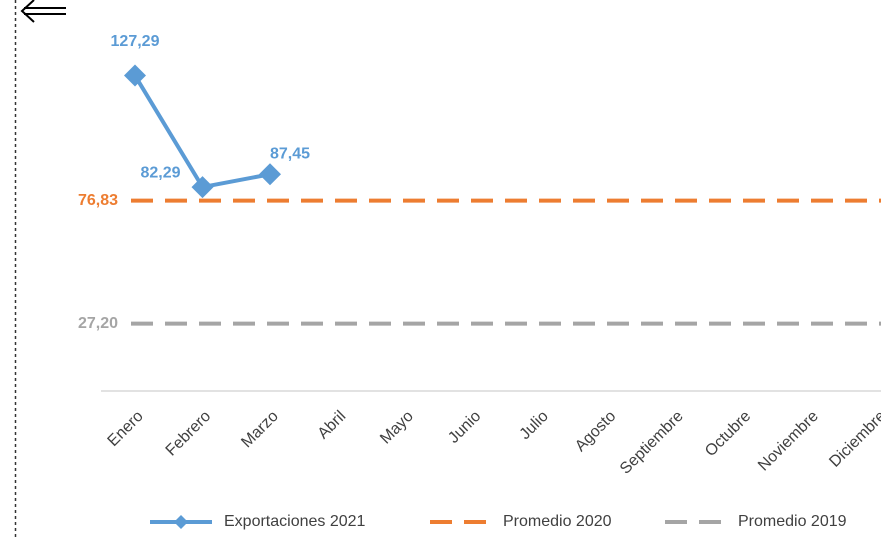  Describe the element at coordinates (126, 429) in the screenshot. I see `x-tick-label: Enero` at that location.